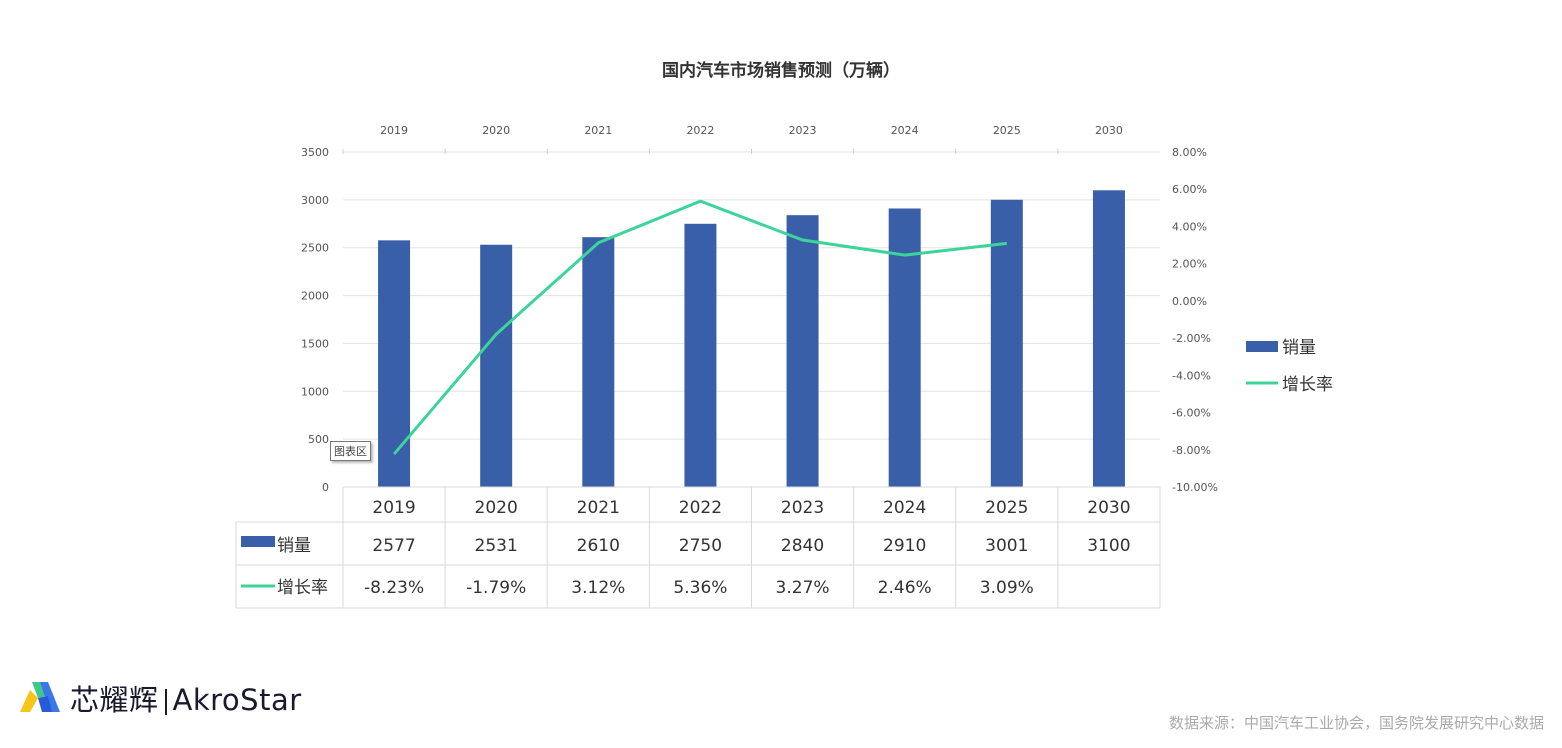 Image resolution: width=1562 pixels, height=748 pixels. Describe the element at coordinates (802, 508) in the screenshot. I see `table-year: 2023` at that location.